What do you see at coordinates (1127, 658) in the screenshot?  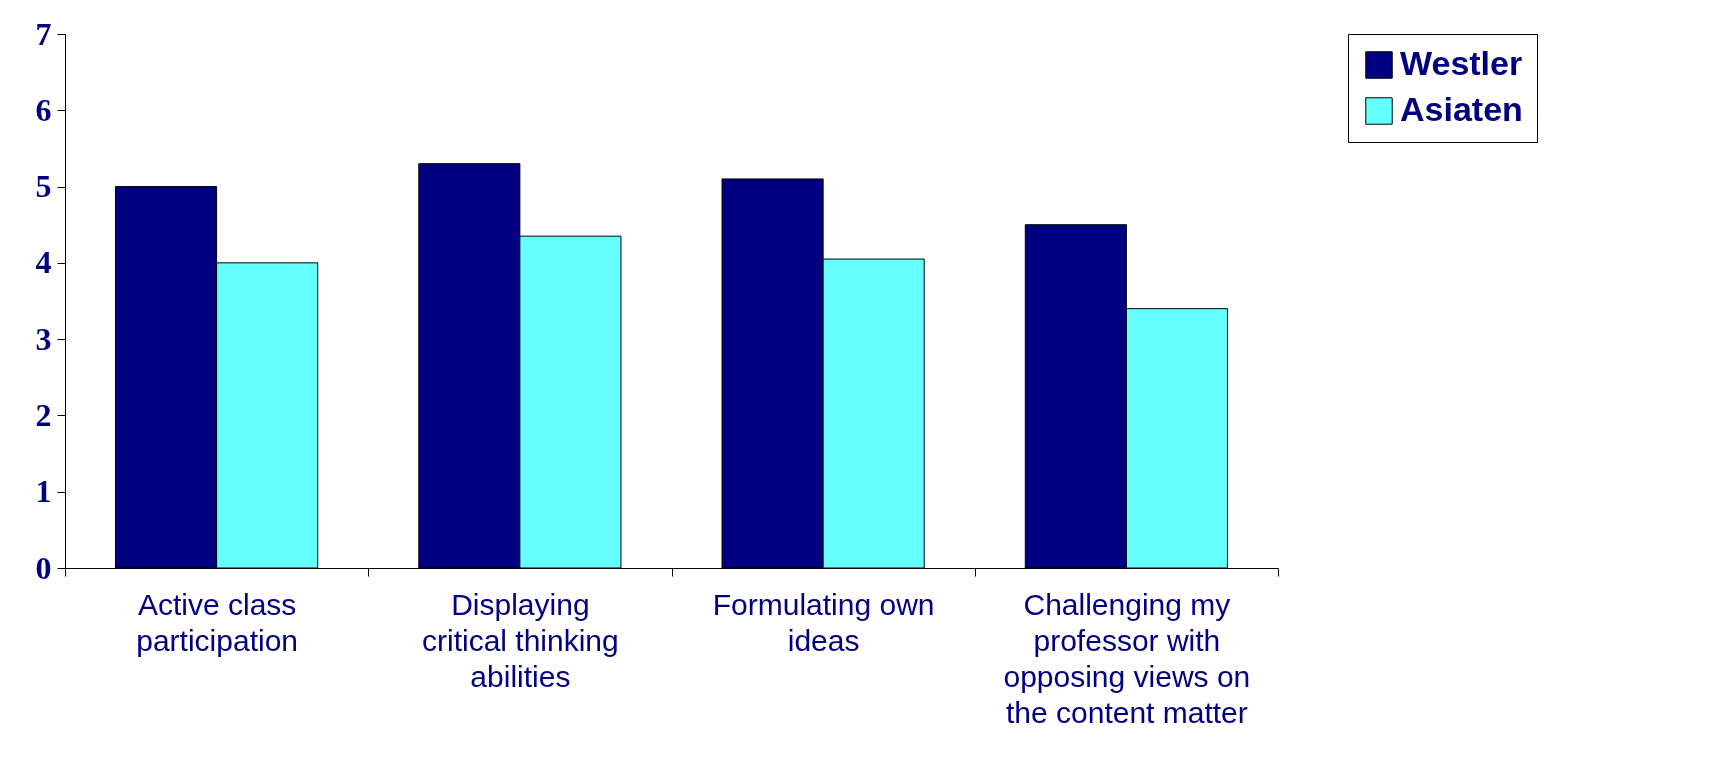 I see `x-tick-label: Challenging my professor with opposing views on the content matter` at bounding box center [1127, 658].